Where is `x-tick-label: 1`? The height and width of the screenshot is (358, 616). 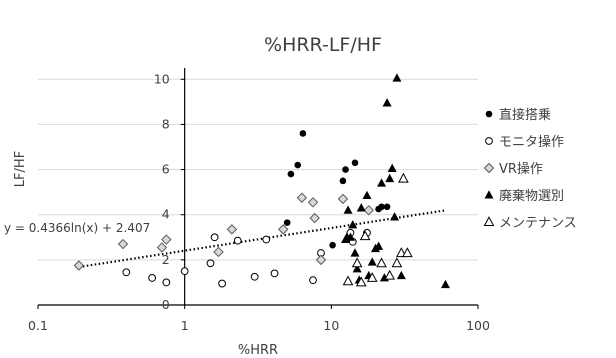
x-tick-label: 1 is located at coordinates (185, 325).